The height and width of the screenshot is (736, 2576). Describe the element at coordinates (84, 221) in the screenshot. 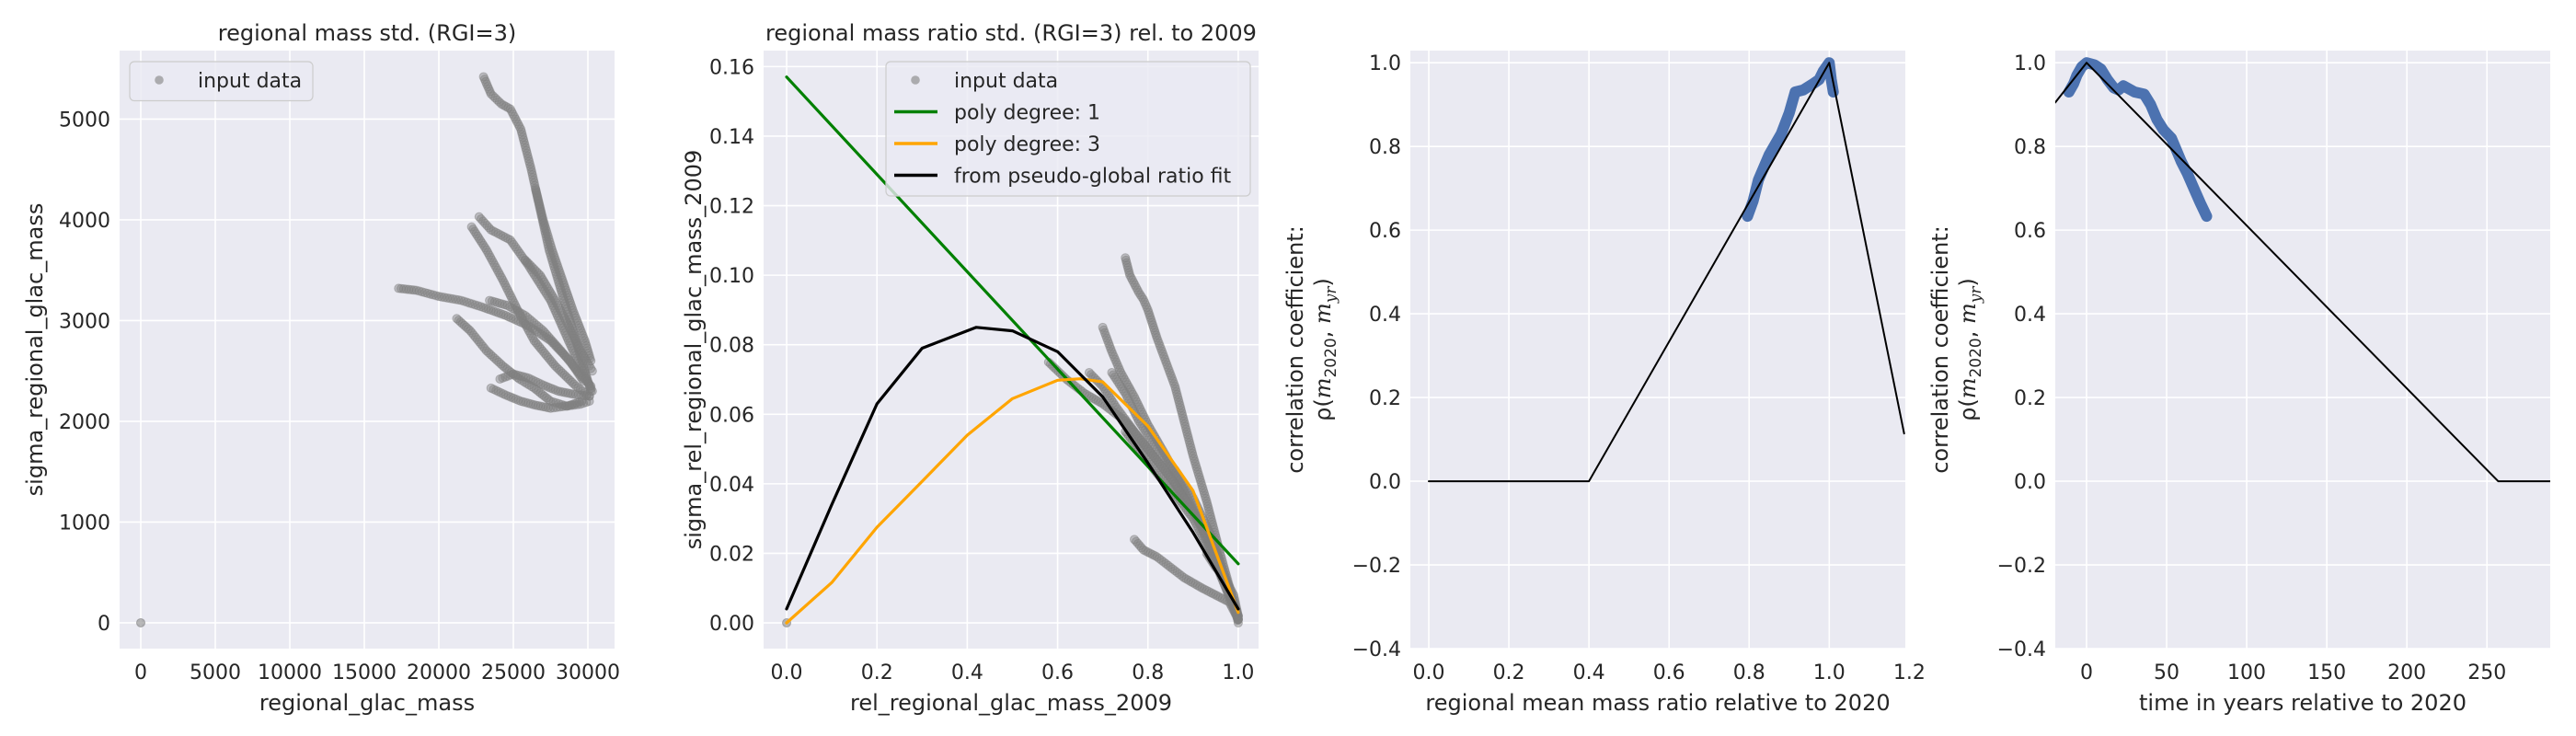

I see `y-tick-label: 4000` at that location.